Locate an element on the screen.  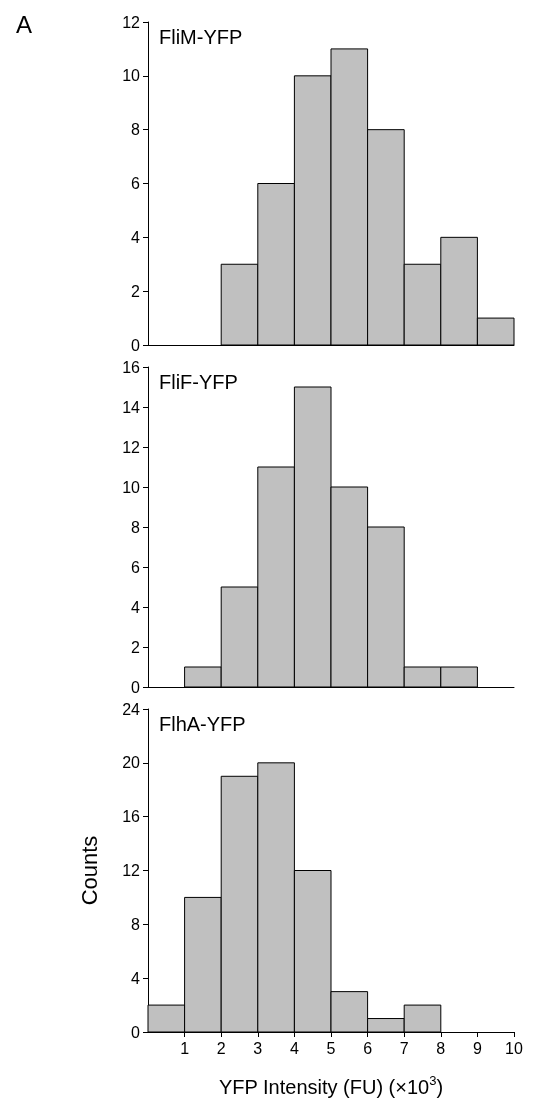
chart-title: FliM-YFP is located at coordinates (201, 37).